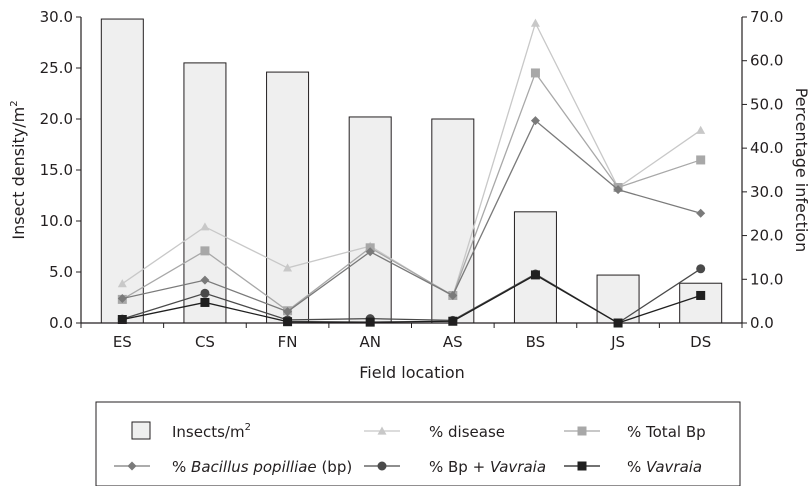 This screenshot has width=811, height=486. Describe the element at coordinates (141, 430) in the screenshot. I see `legend-swatch-insects` at that location.